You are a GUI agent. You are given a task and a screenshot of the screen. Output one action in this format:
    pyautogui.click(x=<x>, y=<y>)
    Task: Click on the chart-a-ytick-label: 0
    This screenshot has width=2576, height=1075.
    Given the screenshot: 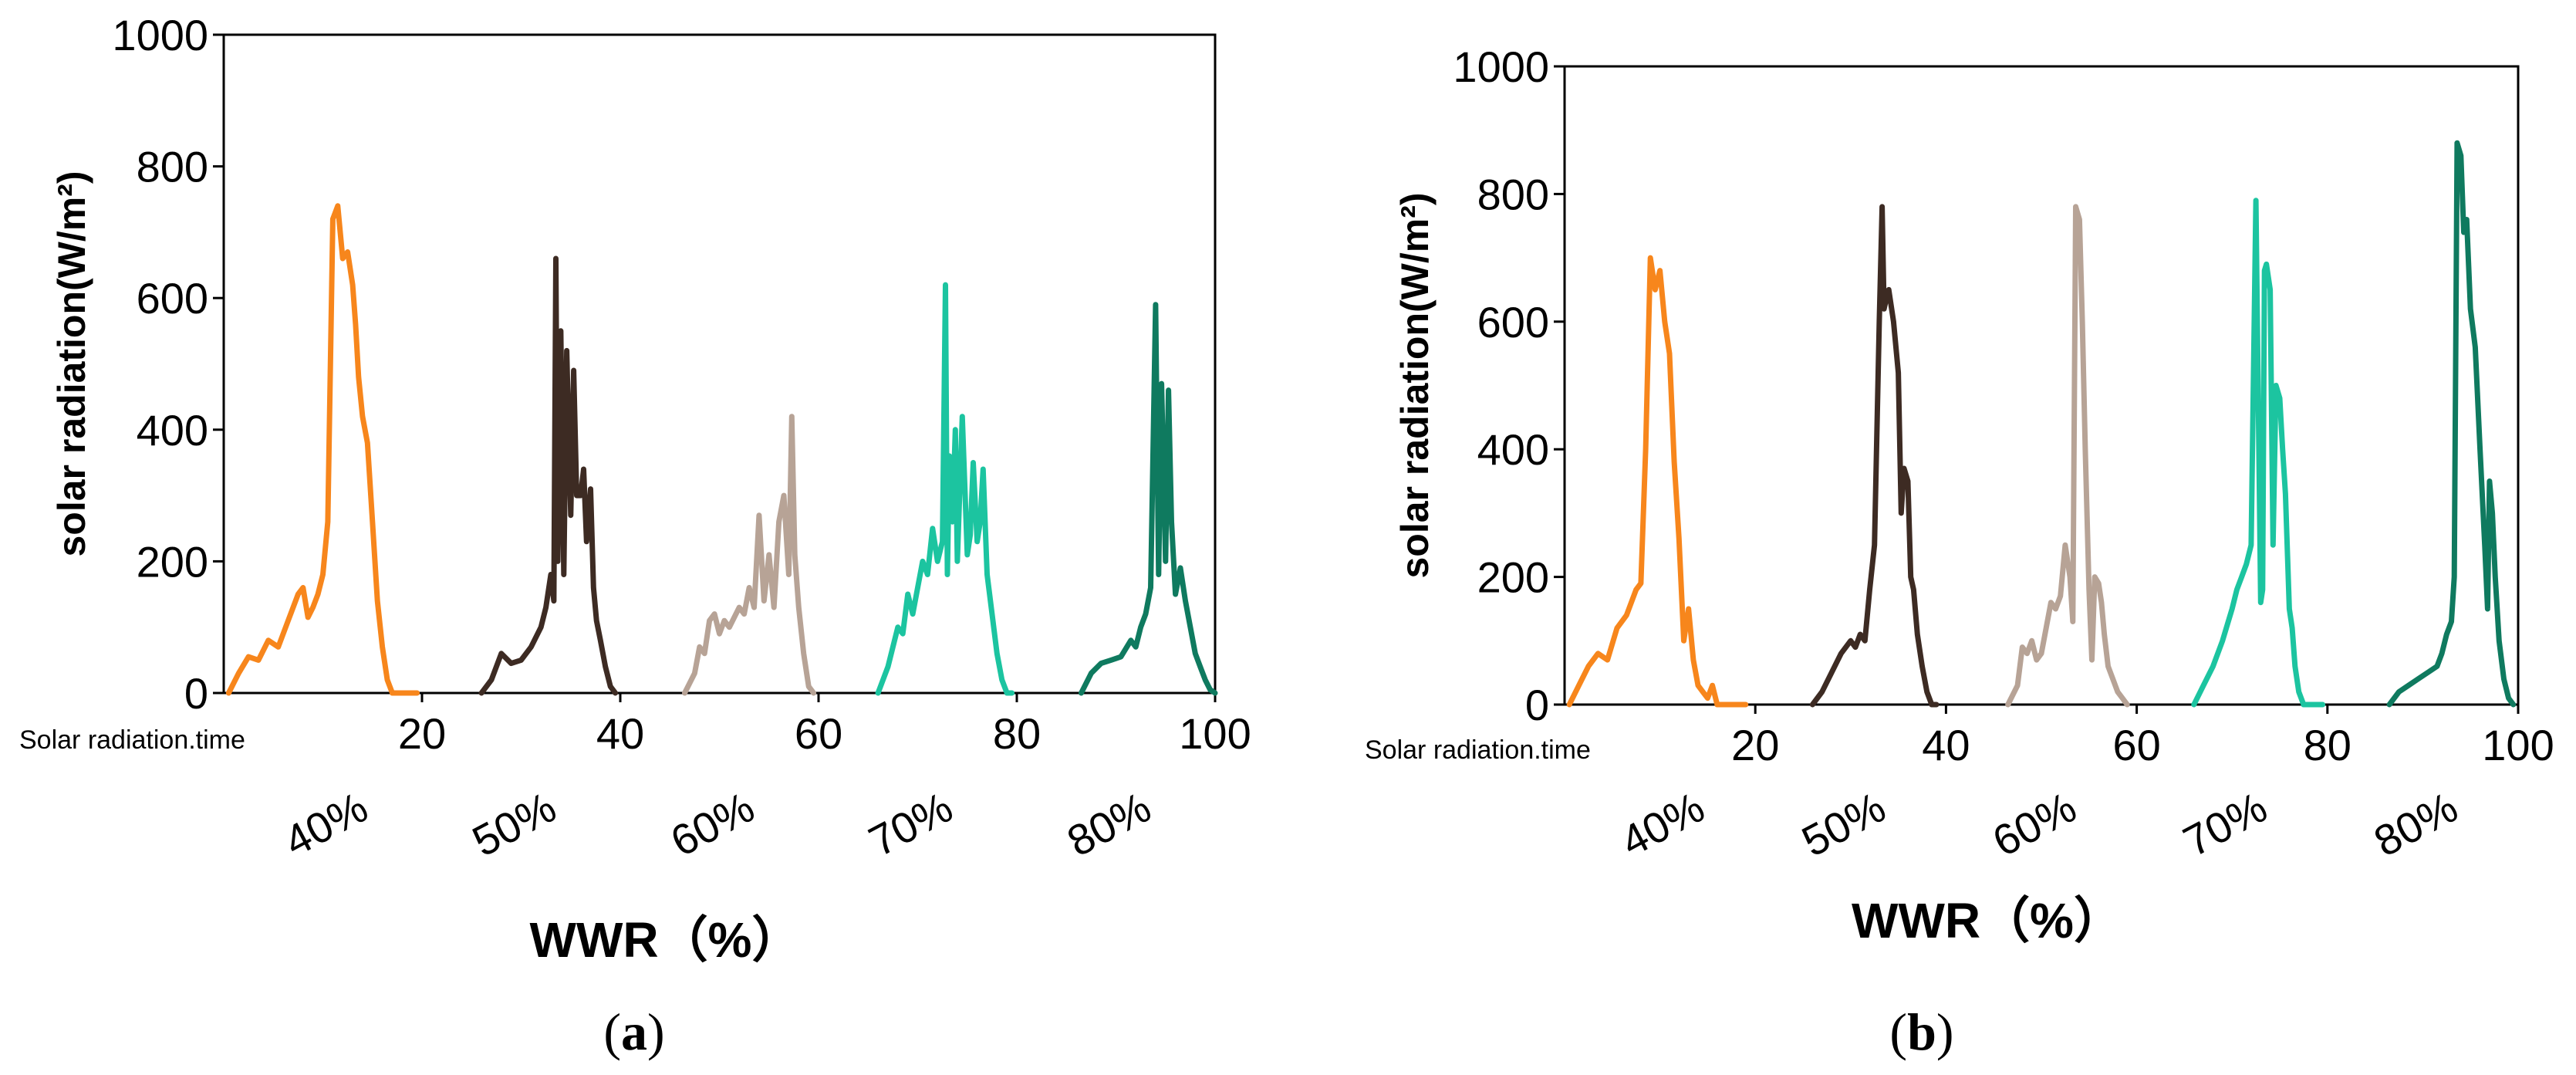 What is the action you would take?
    pyautogui.click(x=196, y=693)
    